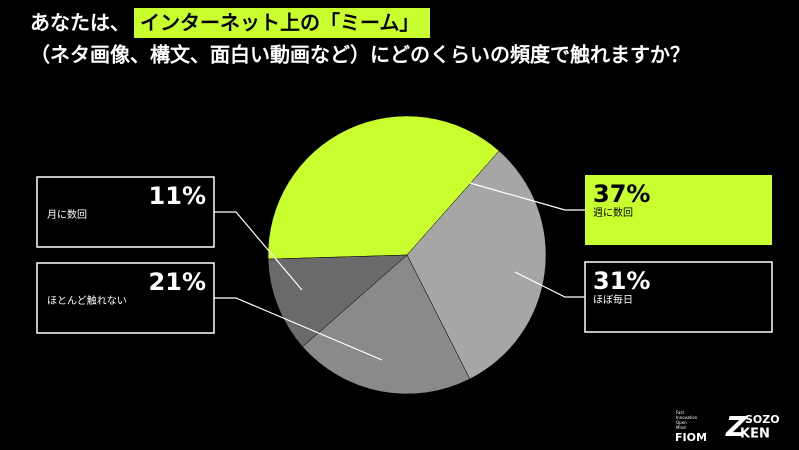  Describe the element at coordinates (681, 427) in the screenshot. I see `fiom-tagline: Mind` at that location.